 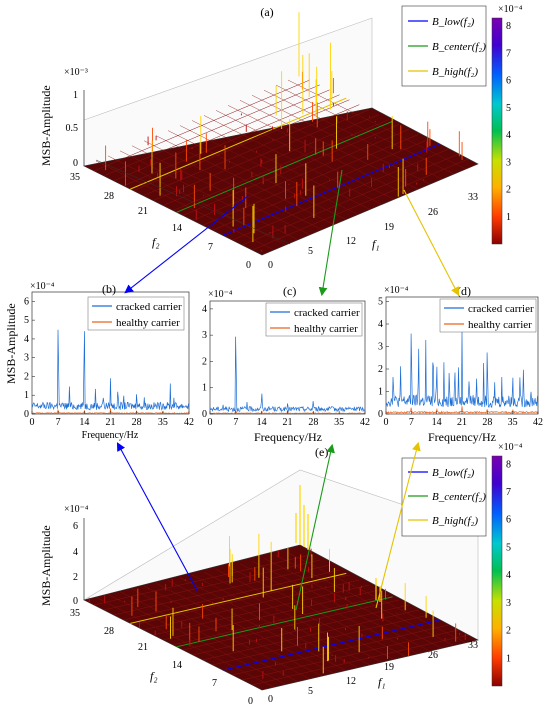 I want to click on series-cracked-carrier, so click(x=110, y=370).